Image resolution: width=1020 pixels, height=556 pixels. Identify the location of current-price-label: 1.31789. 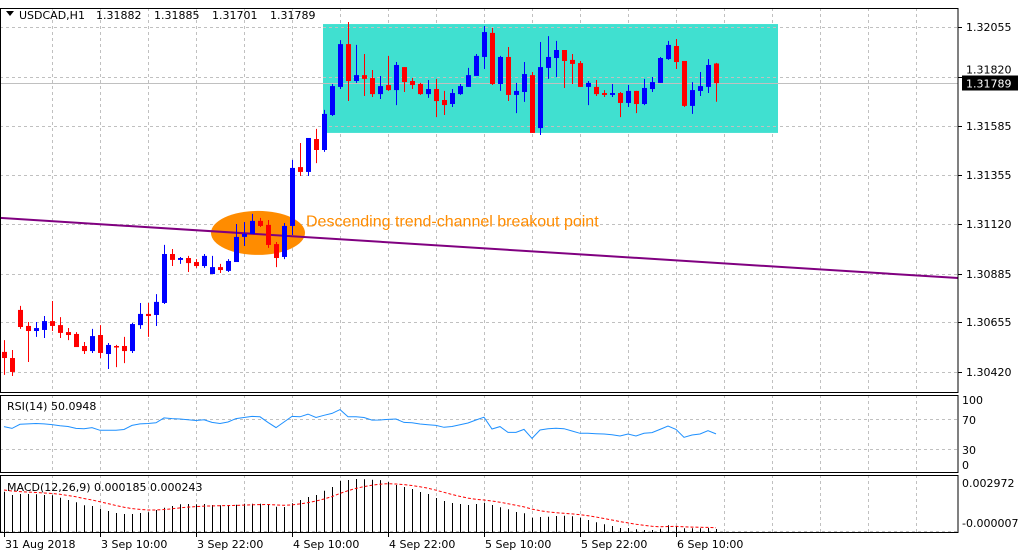
(989, 84).